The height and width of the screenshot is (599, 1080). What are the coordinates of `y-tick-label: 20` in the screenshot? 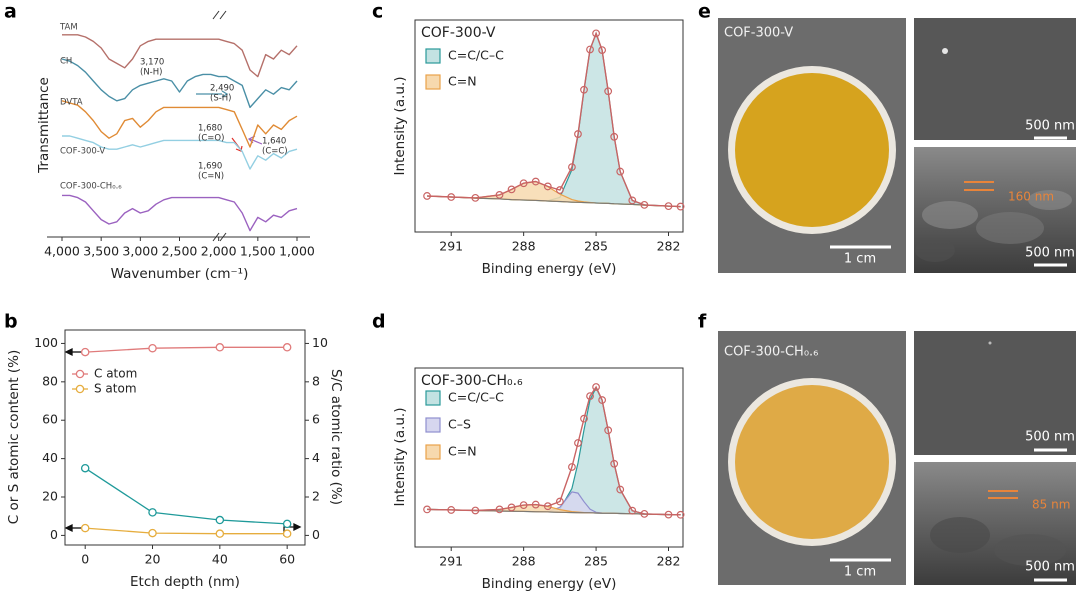 It's located at (50, 496).